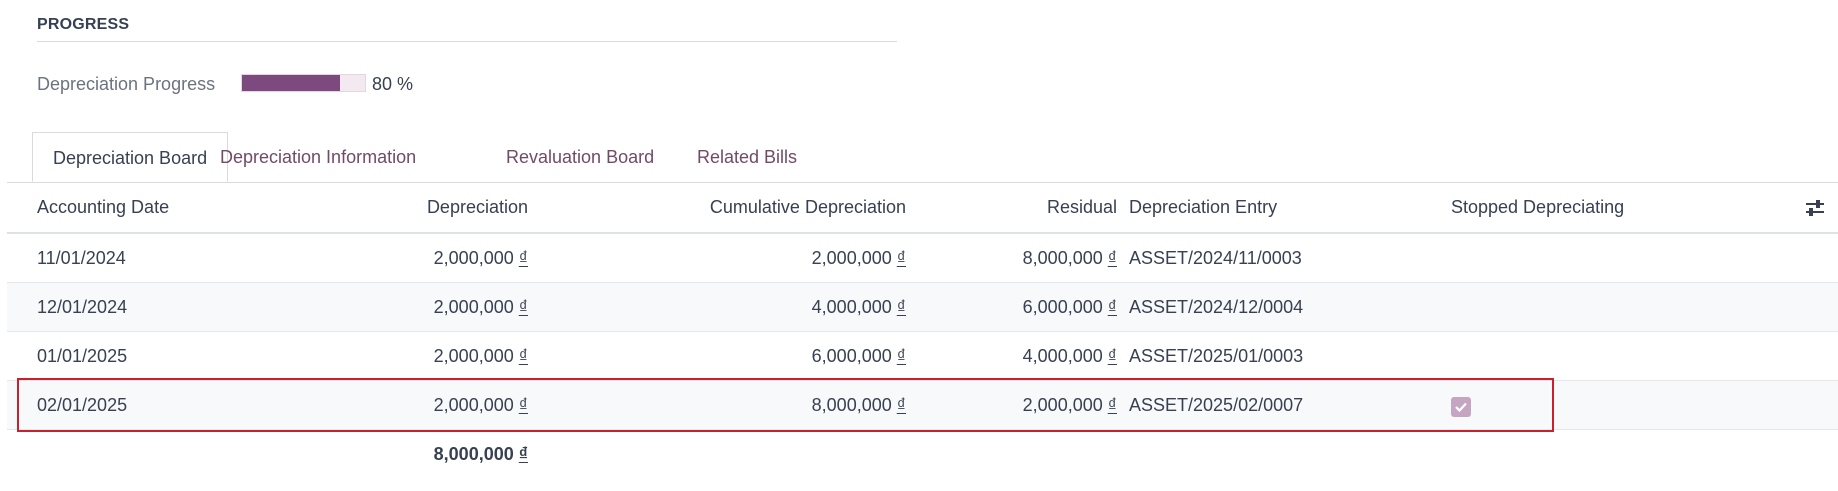  I want to click on cell-depreciation-entry: ASSET/2024/12/0004, so click(1216, 306).